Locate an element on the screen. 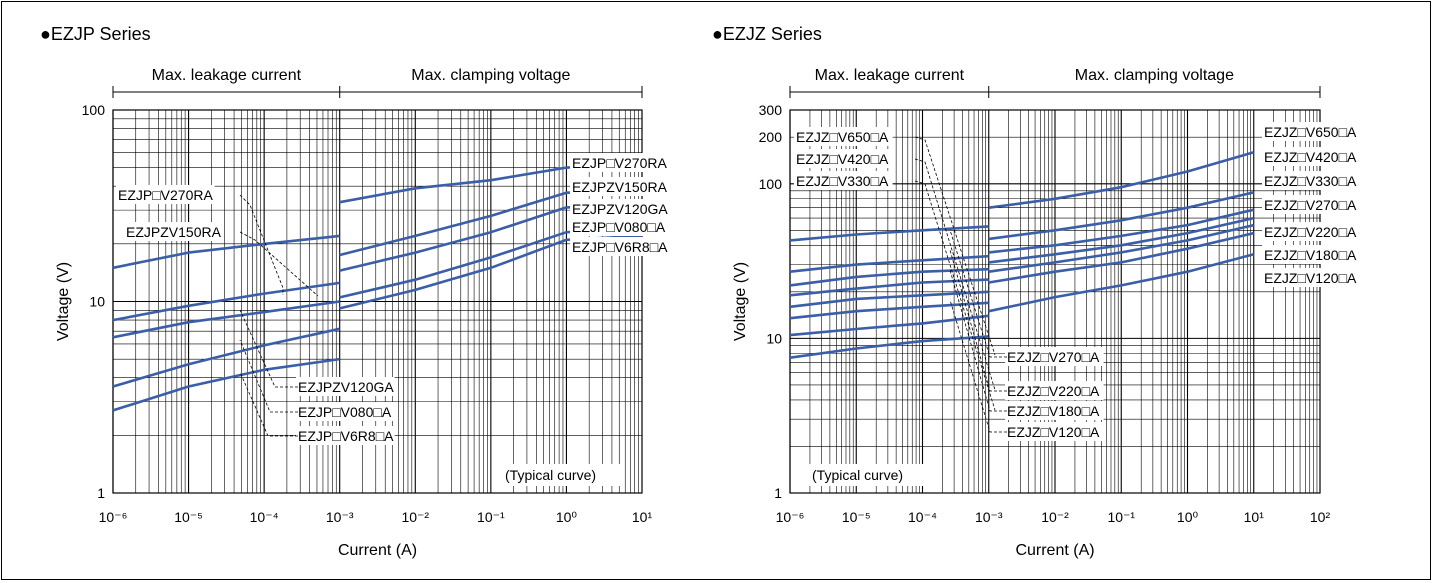 This screenshot has width=1434, height=583. series-callout-label: EZJZ□V120□A is located at coordinates (1053, 432).